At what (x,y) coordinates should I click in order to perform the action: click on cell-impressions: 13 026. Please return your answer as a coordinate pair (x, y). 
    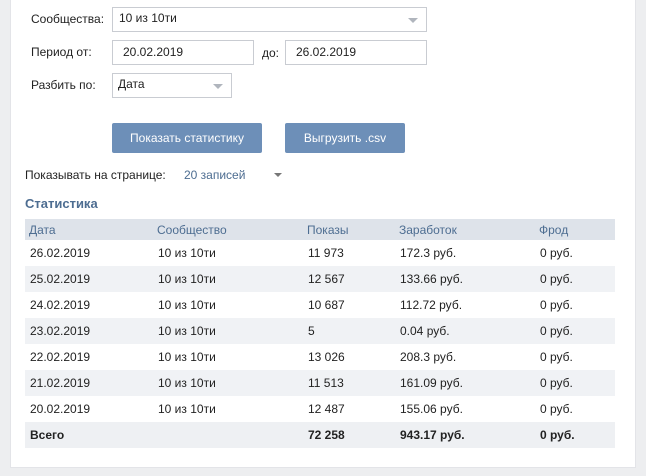
    Looking at the image, I should click on (326, 357).